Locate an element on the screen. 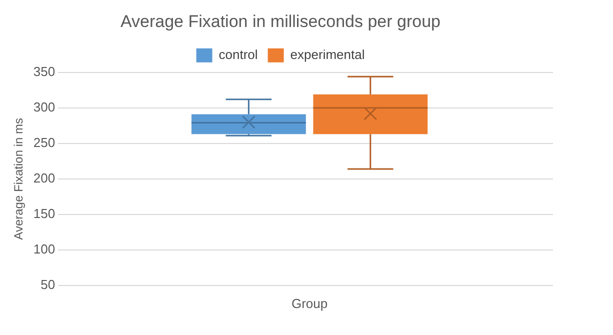  y-axis-title: Average Fixation in ms is located at coordinates (19, 179).